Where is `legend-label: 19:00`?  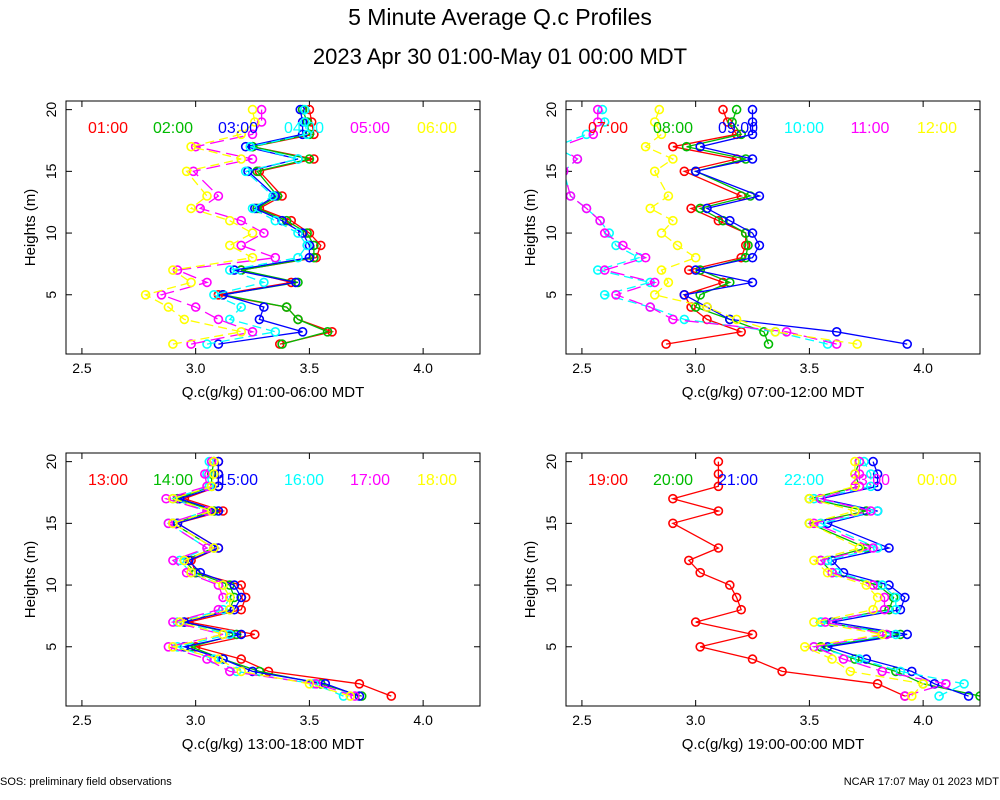 legend-label: 19:00 is located at coordinates (608, 480).